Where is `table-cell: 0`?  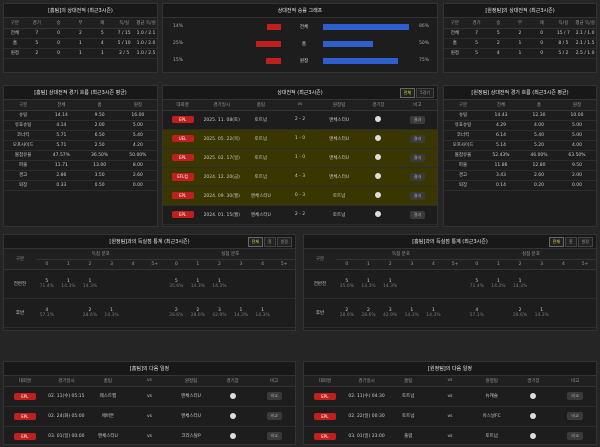
table-cell: 0 is located at coordinates (541, 53).